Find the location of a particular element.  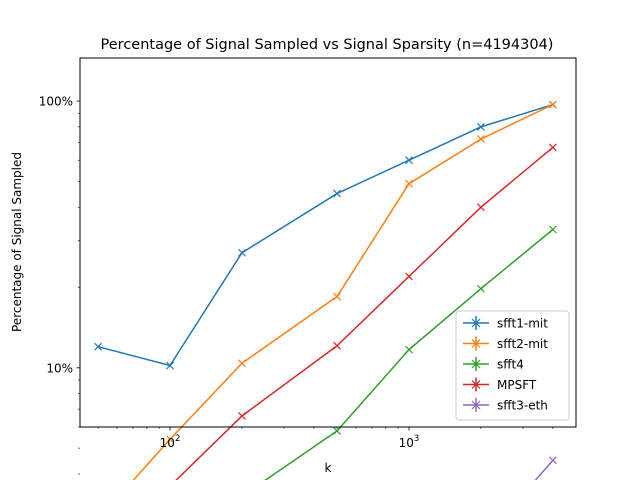

legend-label: sfft3-eth is located at coordinates (522, 406).